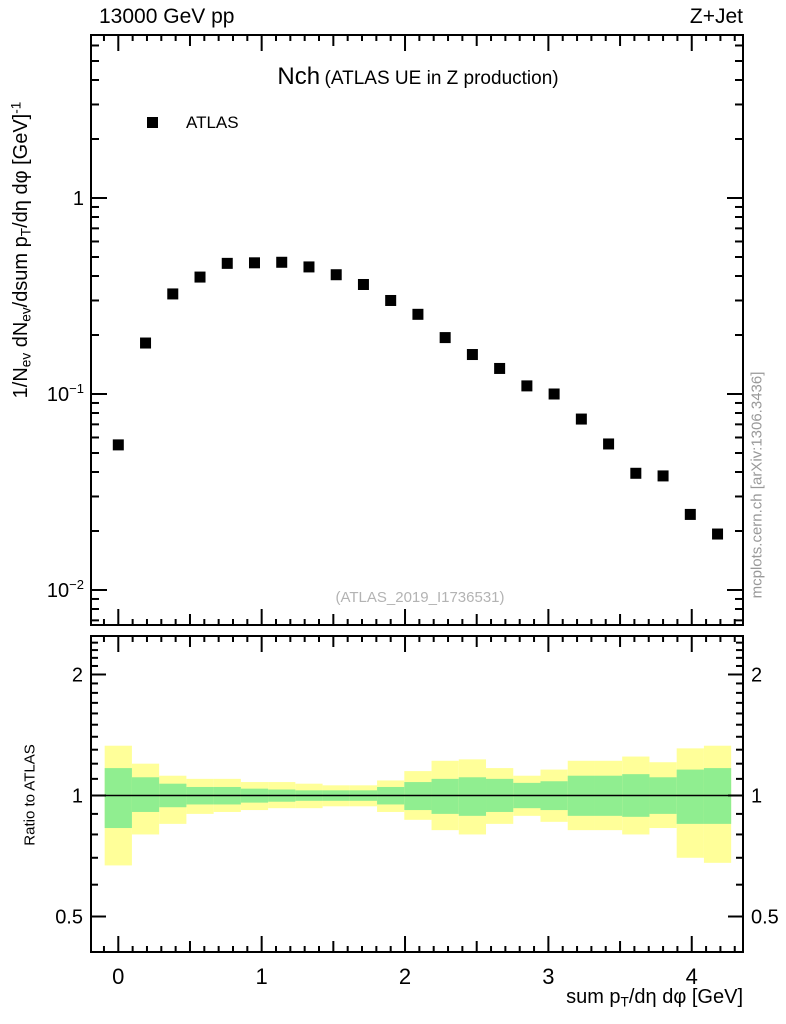  I want to click on ratio-y-tick-label-left: 0.5, so click(69, 918).